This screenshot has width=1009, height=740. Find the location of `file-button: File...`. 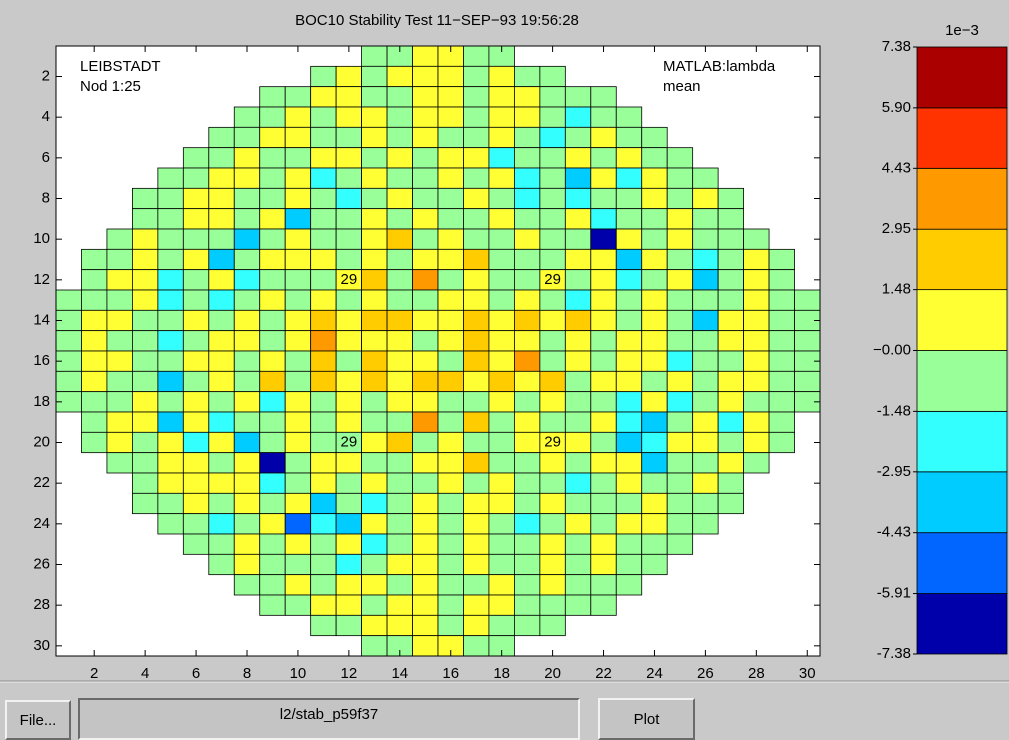

file-button: File... is located at coordinates (38, 720).